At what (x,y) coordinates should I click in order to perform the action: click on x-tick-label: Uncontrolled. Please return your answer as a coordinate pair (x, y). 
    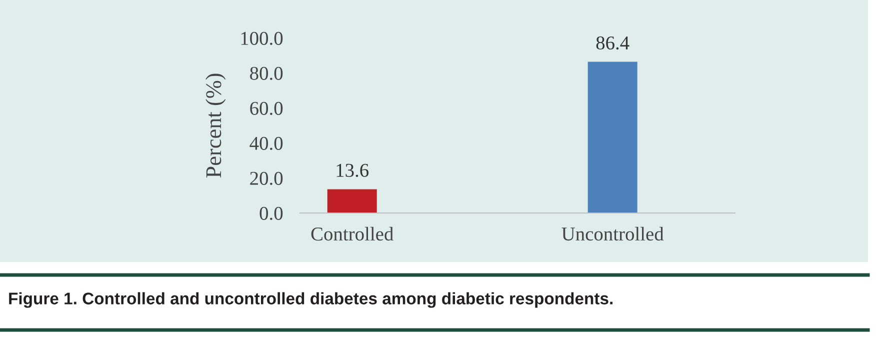
    Looking at the image, I should click on (613, 233).